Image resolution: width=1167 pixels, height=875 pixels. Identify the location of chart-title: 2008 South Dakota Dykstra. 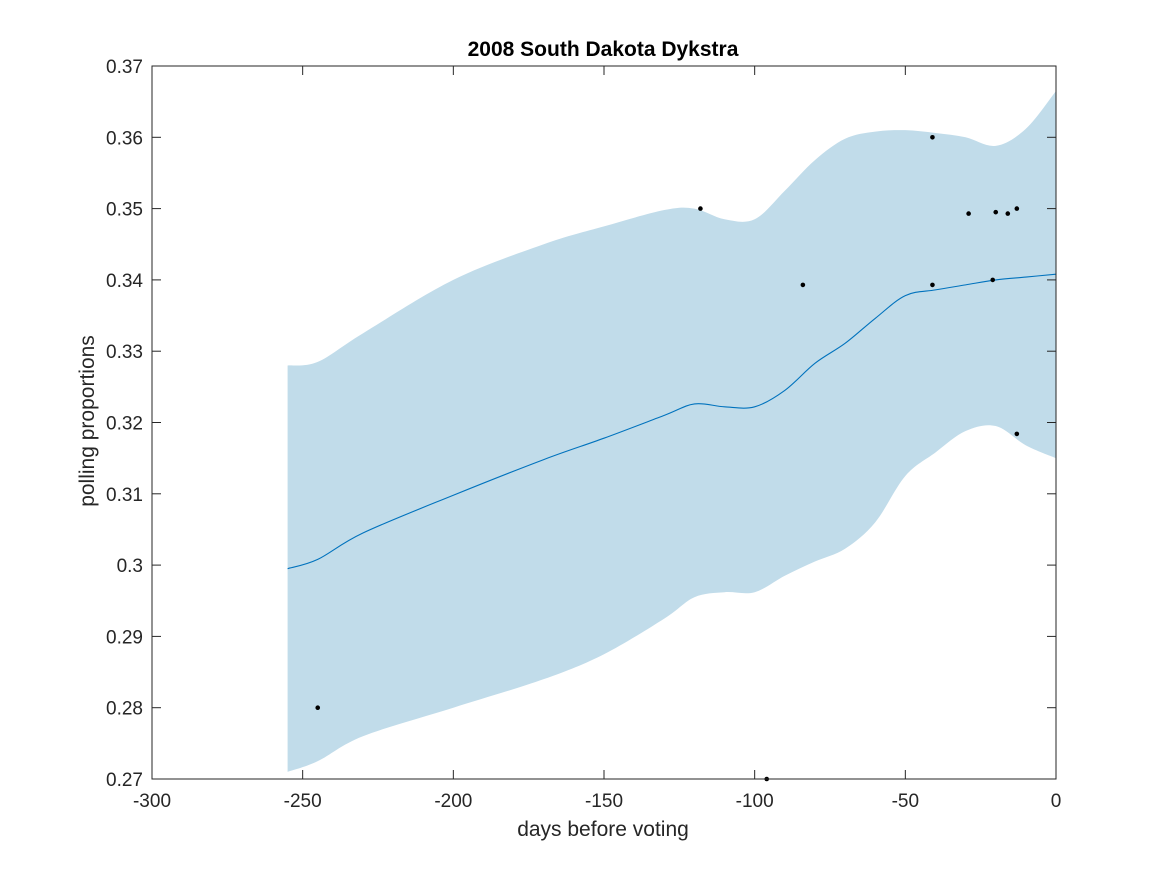
(603, 49).